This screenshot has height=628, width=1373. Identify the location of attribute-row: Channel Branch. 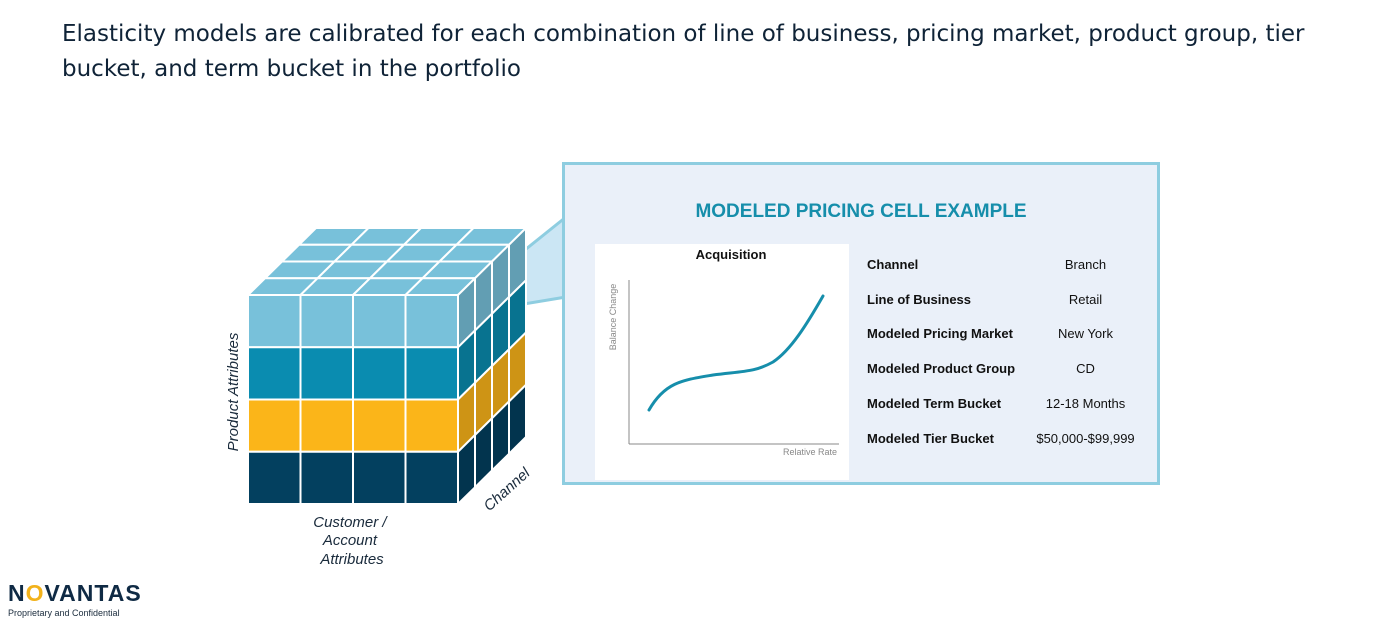
(1002, 264).